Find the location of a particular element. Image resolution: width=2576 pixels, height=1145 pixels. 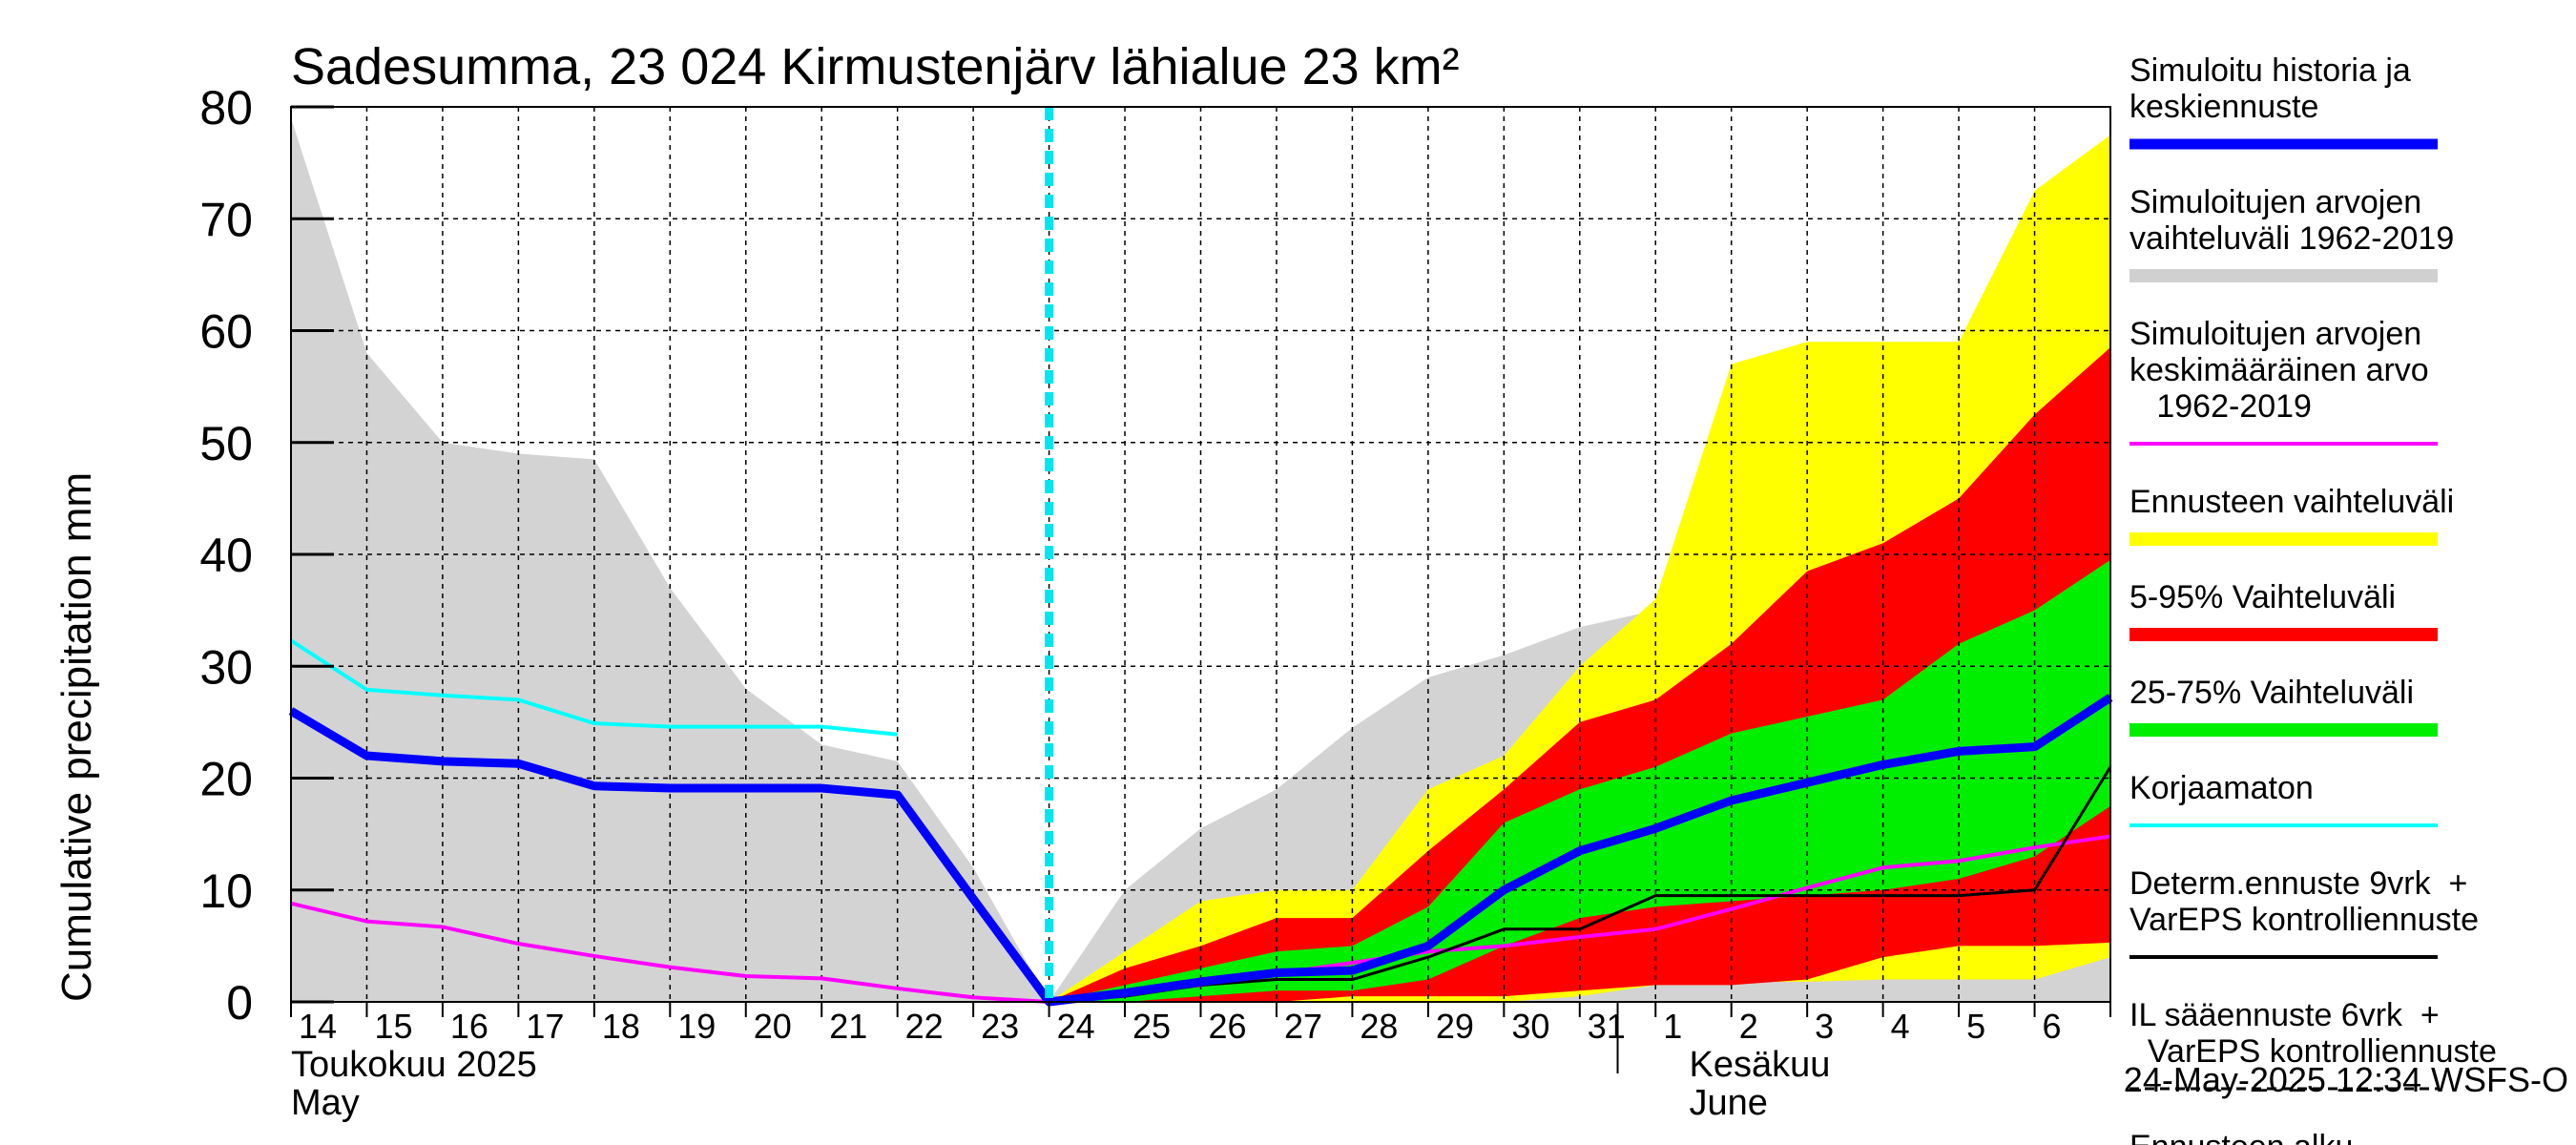

timestamp: 24-May-2025 12:34 WSFS-O is located at coordinates (2346, 1079).